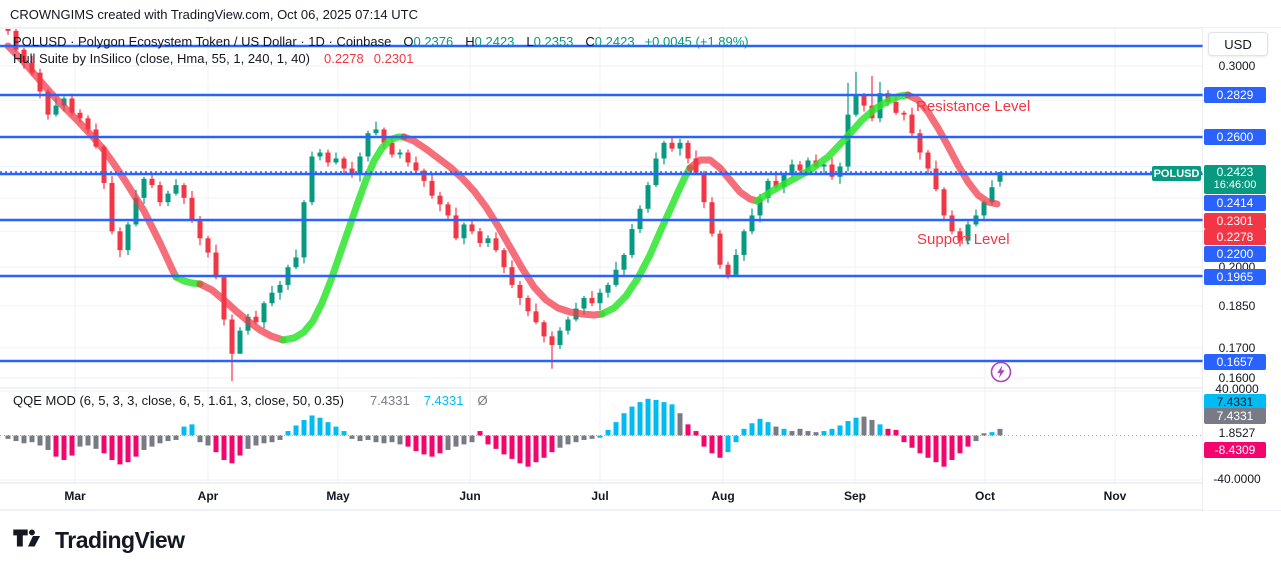 This screenshot has height=571, width=1281. Describe the element at coordinates (494, 41) in the screenshot. I see `high-value: 0.2423` at that location.